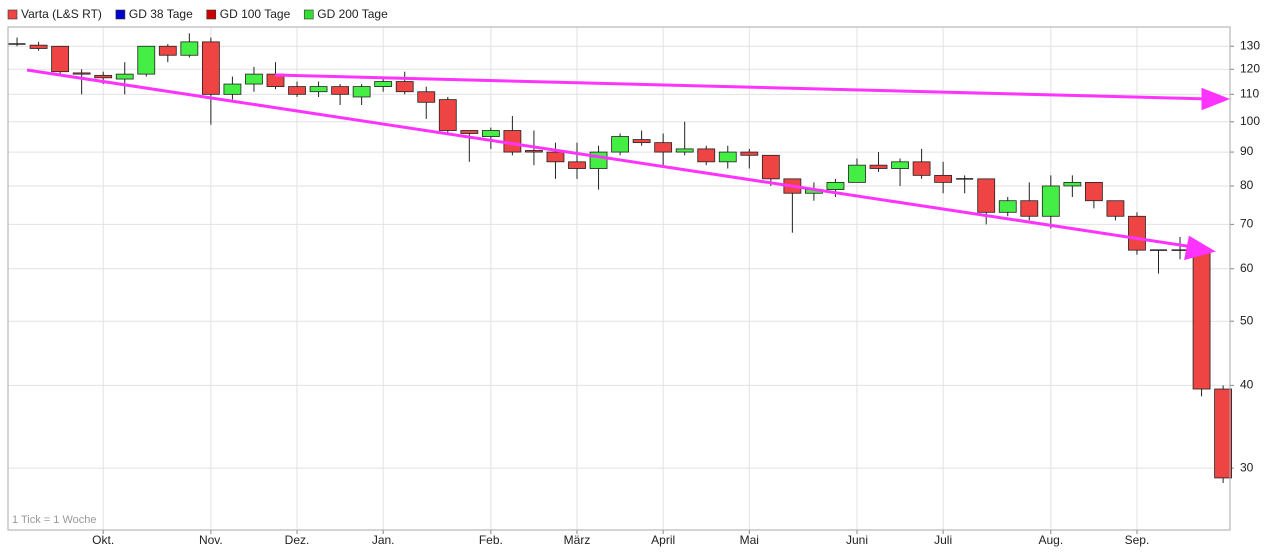 The image size is (1271, 554). I want to click on x-tick-label: Mai, so click(749, 540).